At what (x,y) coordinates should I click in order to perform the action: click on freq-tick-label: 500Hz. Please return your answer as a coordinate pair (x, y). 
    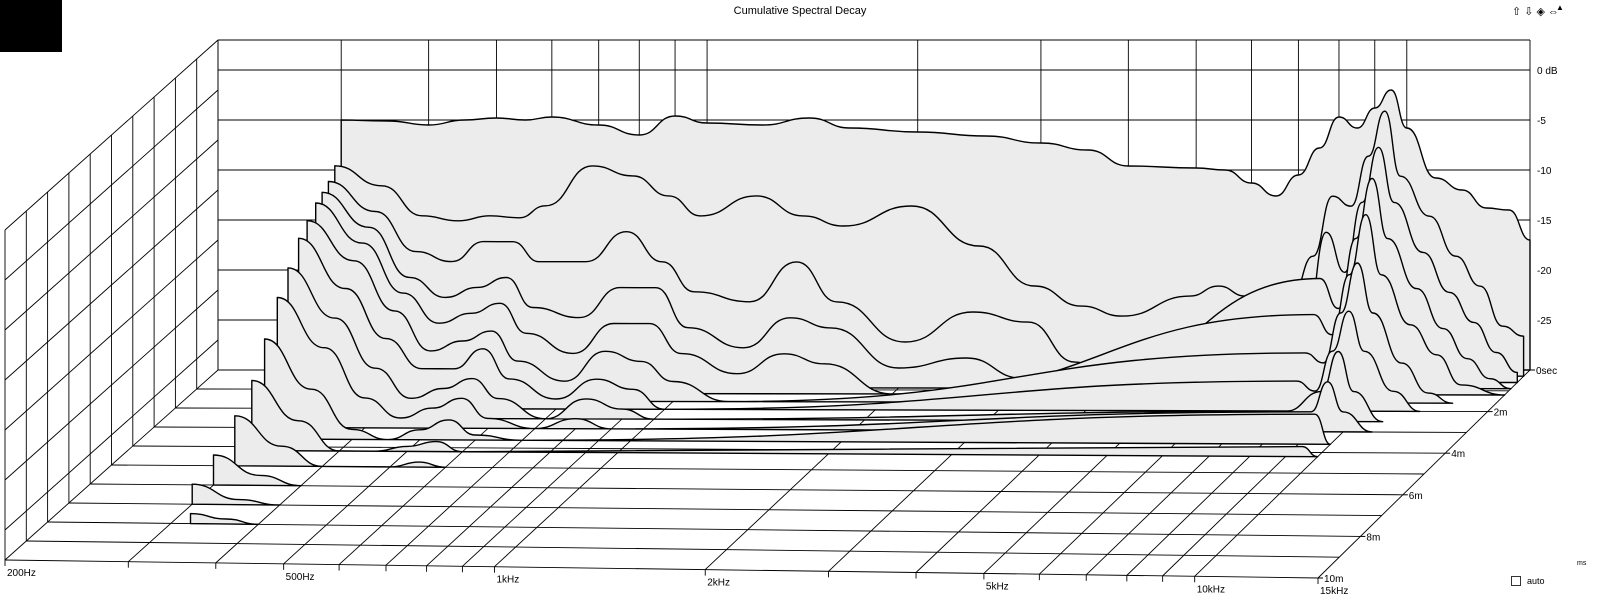
    Looking at the image, I should click on (300, 577).